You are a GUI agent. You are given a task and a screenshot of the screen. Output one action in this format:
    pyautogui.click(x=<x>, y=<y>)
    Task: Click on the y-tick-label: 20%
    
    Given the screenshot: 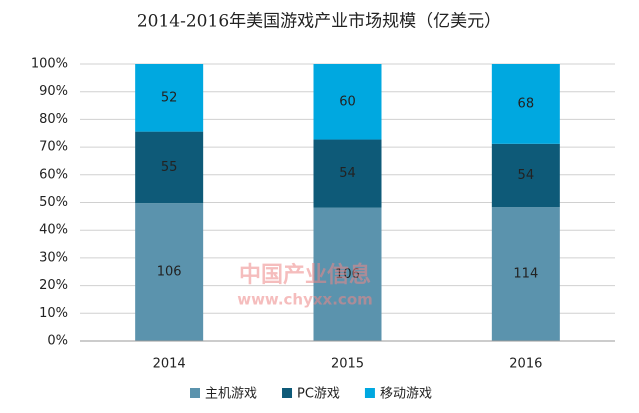 What is the action you would take?
    pyautogui.click(x=53, y=285)
    